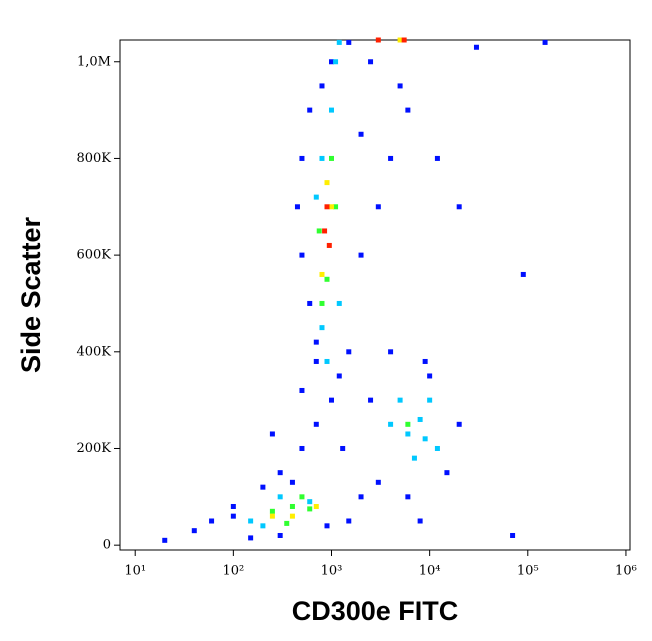 The image size is (652, 641). Describe the element at coordinates (528, 571) in the screenshot. I see `x-tick-label: 10⁵` at that location.